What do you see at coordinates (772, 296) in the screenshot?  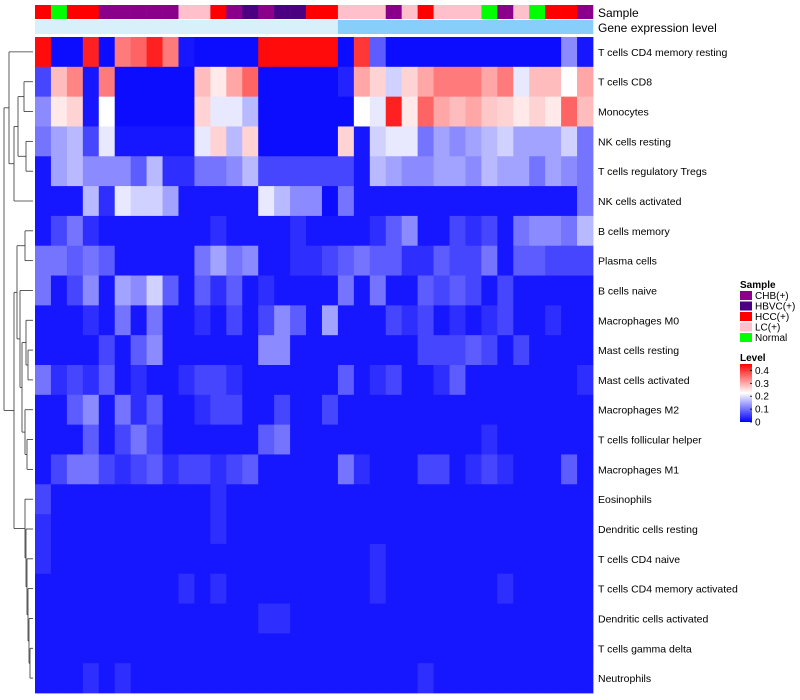 I see `legend-label-chb: CHB(+)` at bounding box center [772, 296].